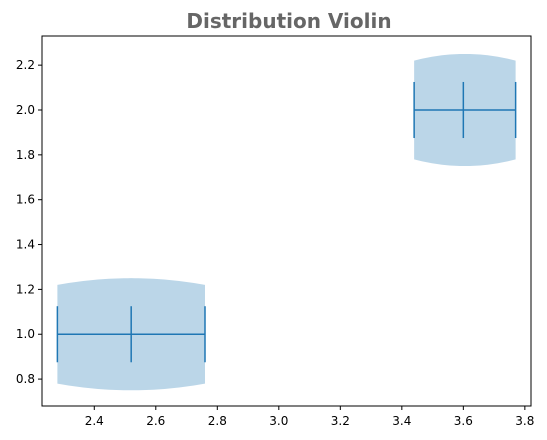 The image size is (547, 440). I want to click on y-tick-label: 1.8, so click(25, 155).